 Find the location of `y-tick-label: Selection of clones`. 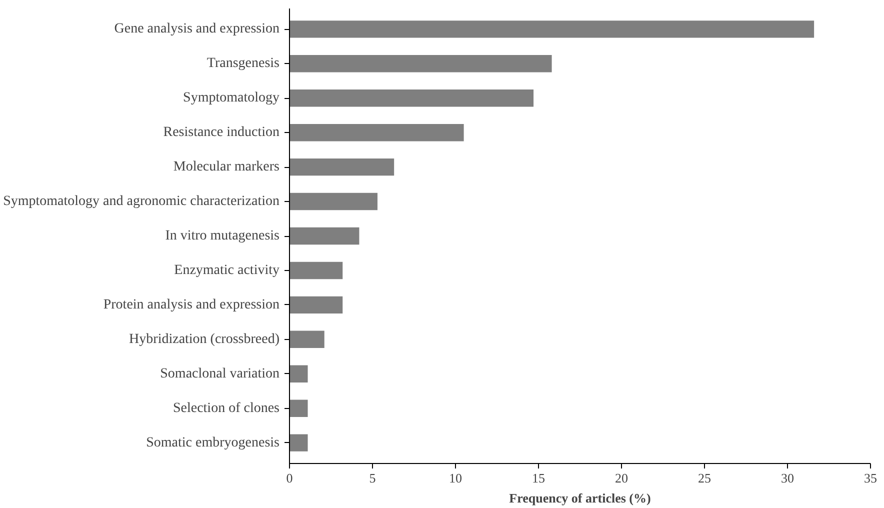

y-tick-label: Selection of clones is located at coordinates (226, 408).